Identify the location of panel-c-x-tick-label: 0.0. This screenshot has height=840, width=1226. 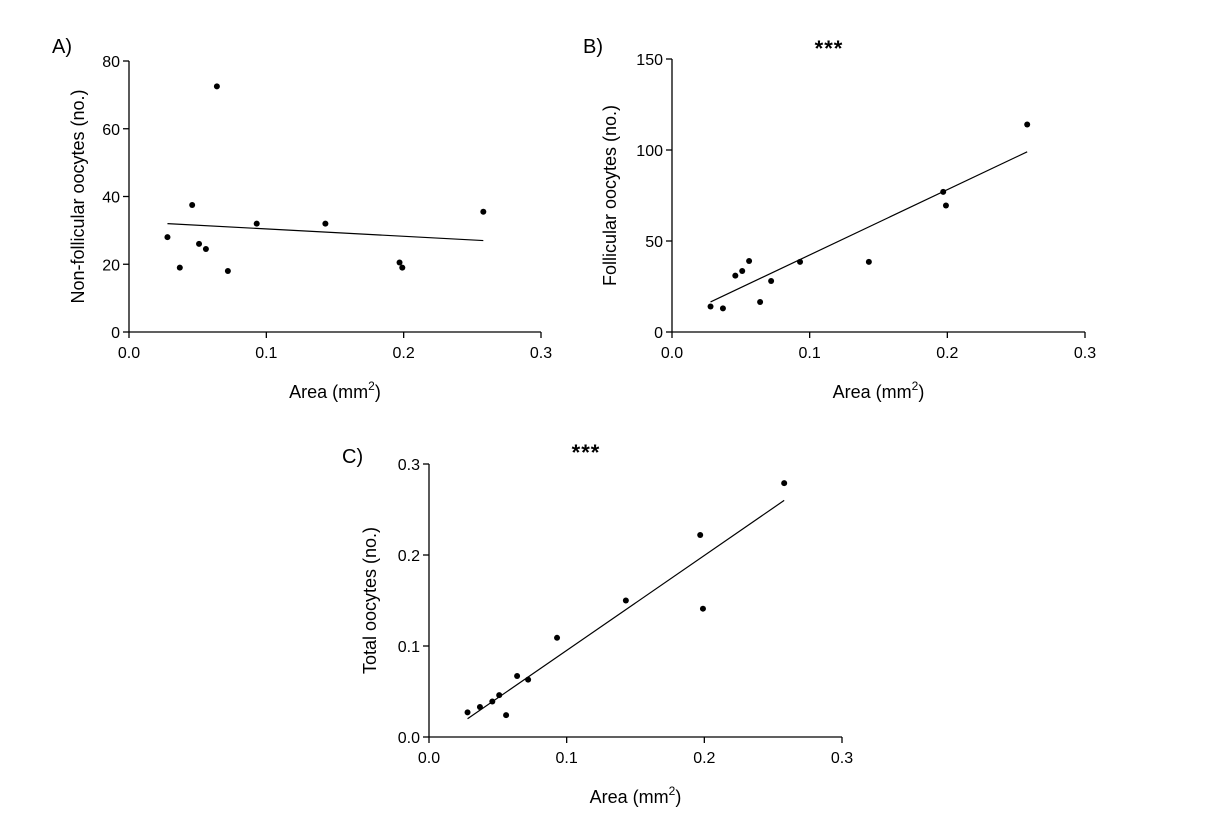
(429, 758).